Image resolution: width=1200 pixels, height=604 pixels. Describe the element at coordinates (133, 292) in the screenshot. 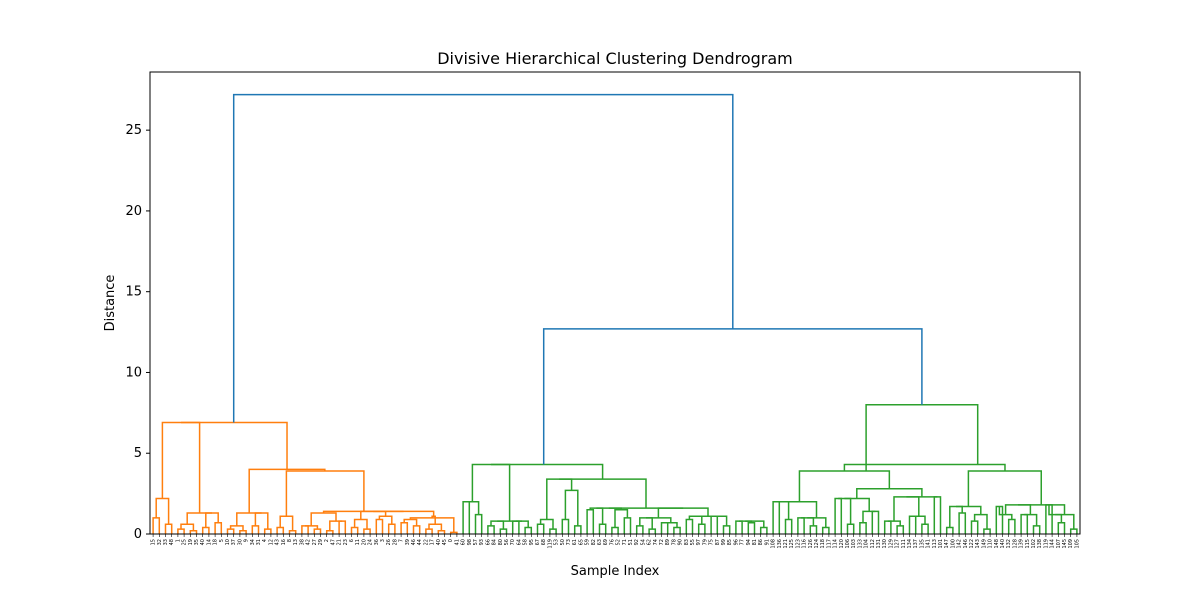

I see `y-tick-label: 15` at that location.